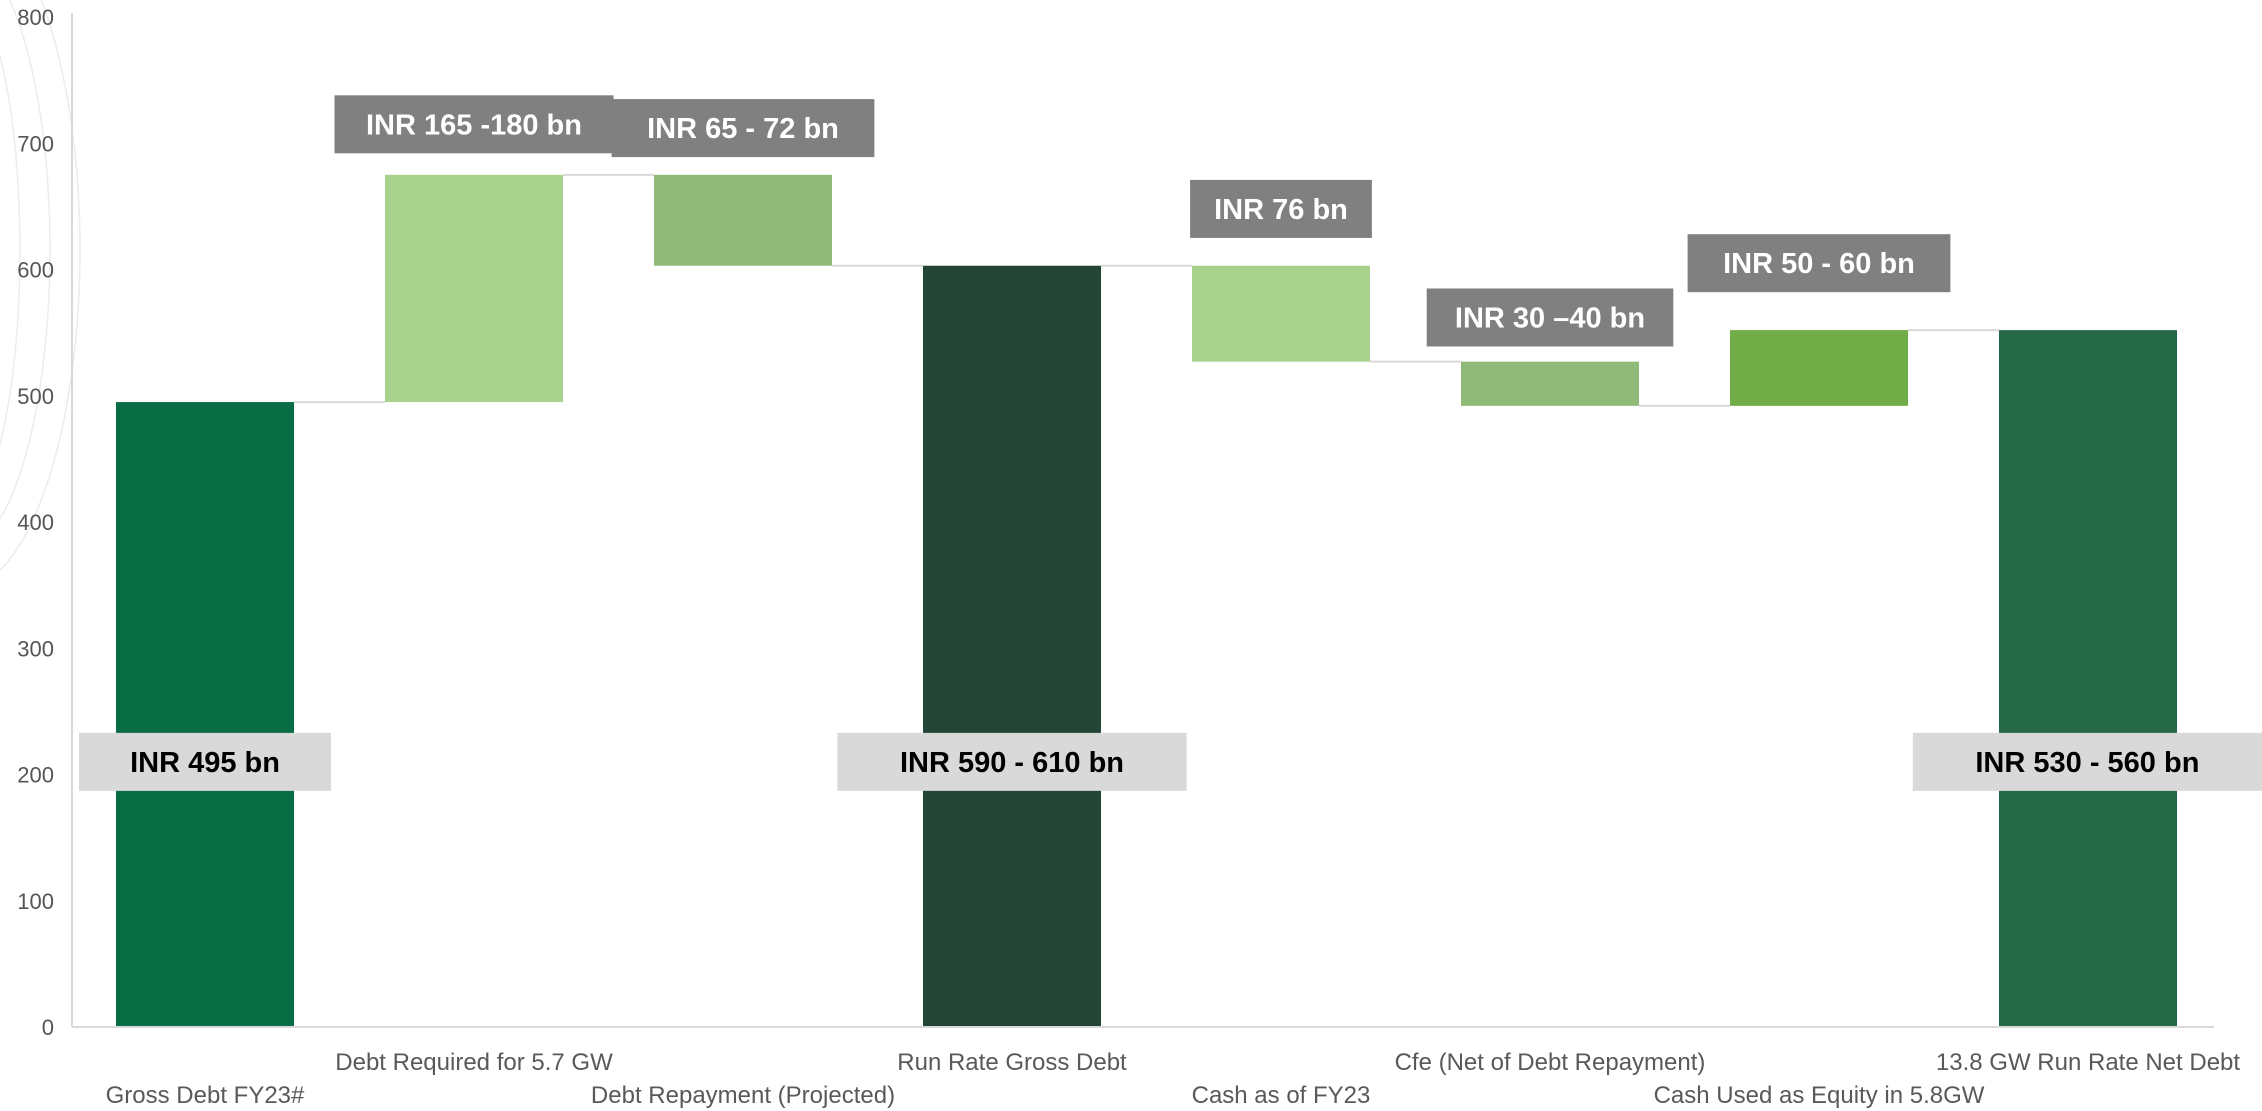 This screenshot has width=2262, height=1111. What do you see at coordinates (1819, 1095) in the screenshot?
I see `x-category-label: Cash Used as Equity in 5.8GW` at bounding box center [1819, 1095].